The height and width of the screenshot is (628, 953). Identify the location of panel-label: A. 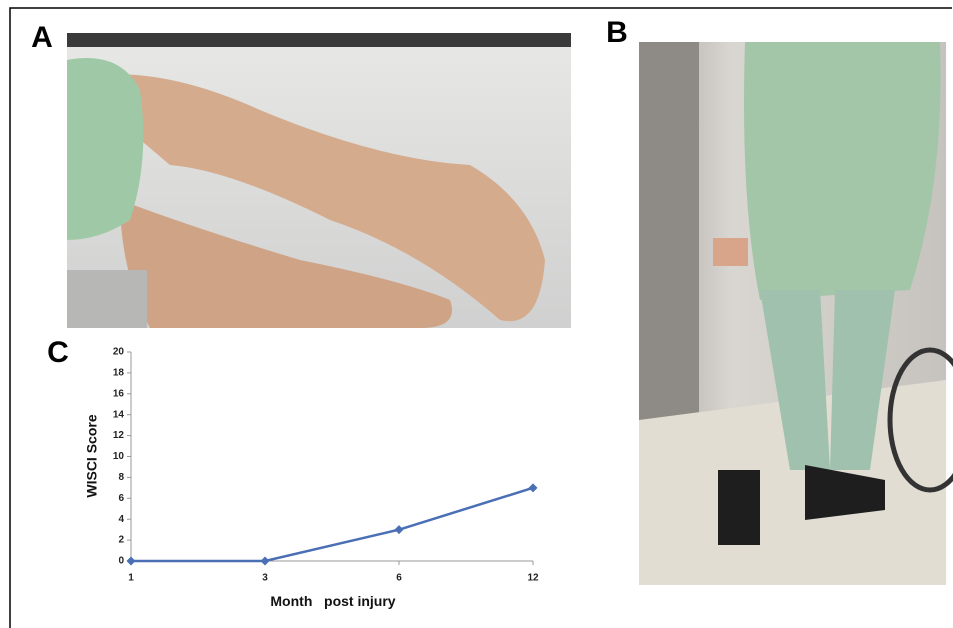
(42, 37).